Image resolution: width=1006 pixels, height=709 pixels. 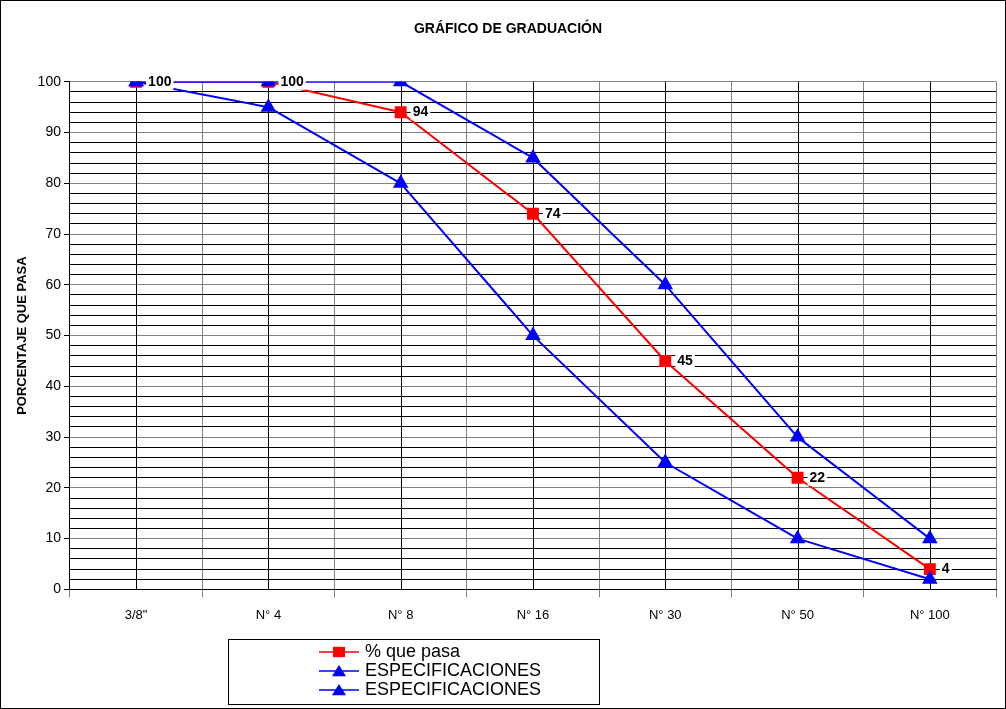 What do you see at coordinates (22, 335) in the screenshot?
I see `y-axis-title: PORCENTAJE QUE PASA` at bounding box center [22, 335].